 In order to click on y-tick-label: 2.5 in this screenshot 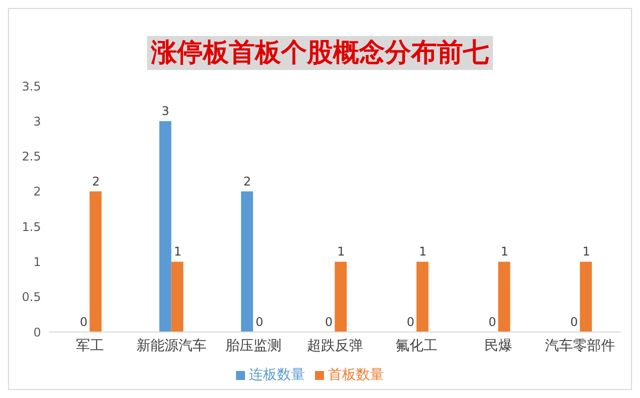, I will do `click(31, 157)`.